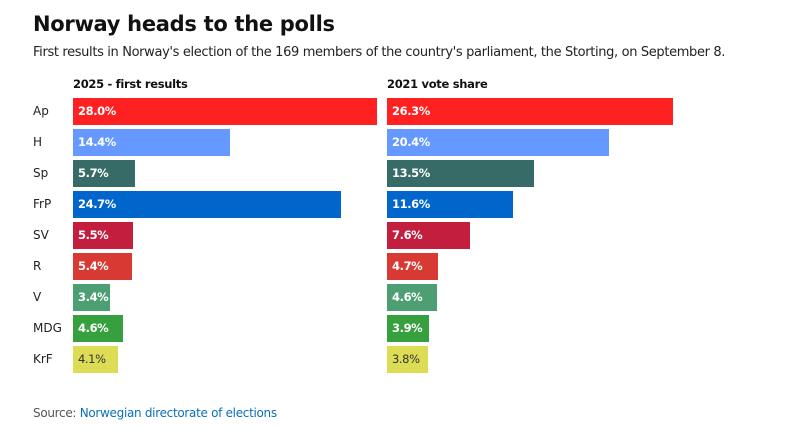  Describe the element at coordinates (37, 297) in the screenshot. I see `category-label-v: V` at that location.